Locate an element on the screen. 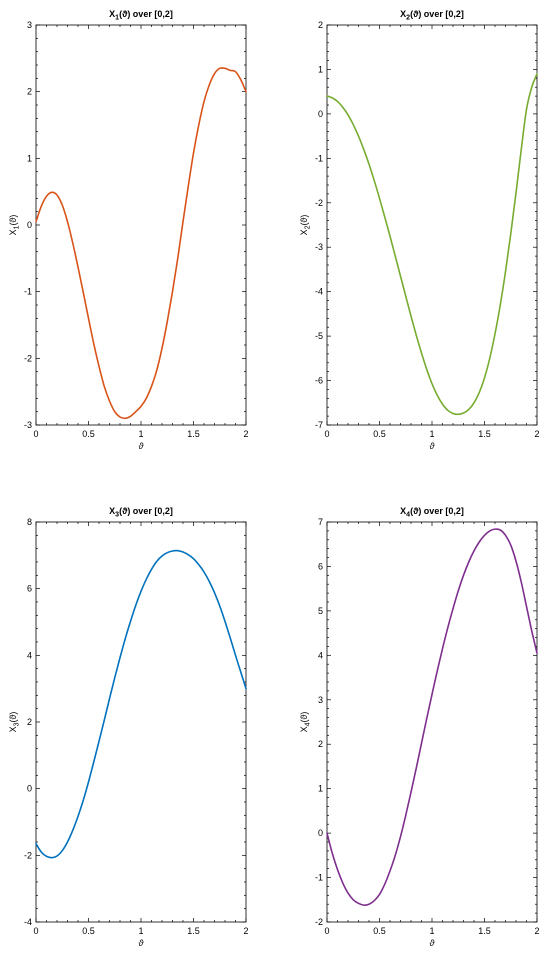  y-tick-label: -7 is located at coordinates (319, 425).